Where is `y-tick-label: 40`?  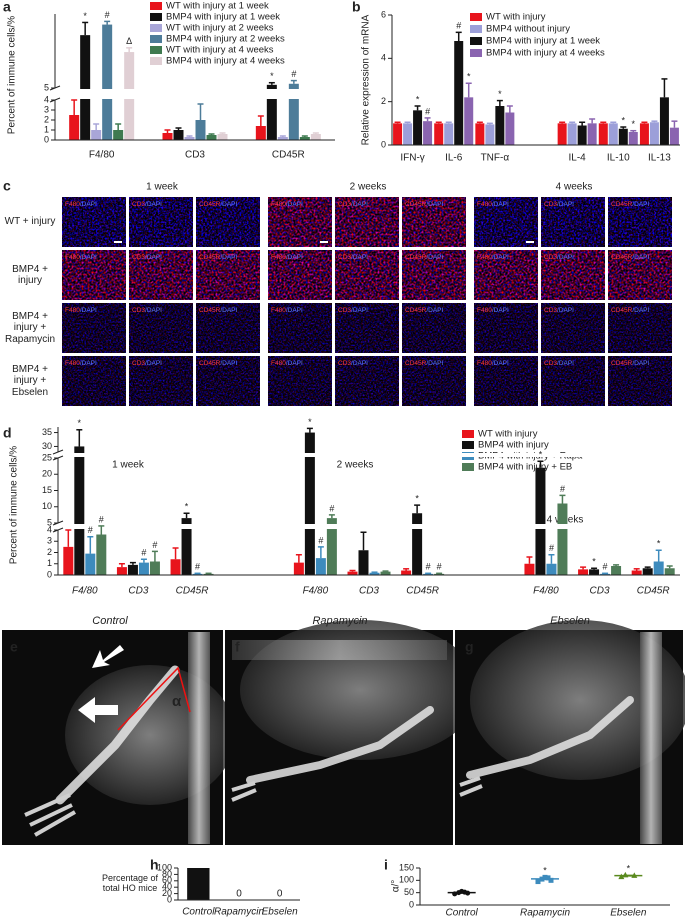
y-tick-label: 40 is located at coordinates (167, 887).